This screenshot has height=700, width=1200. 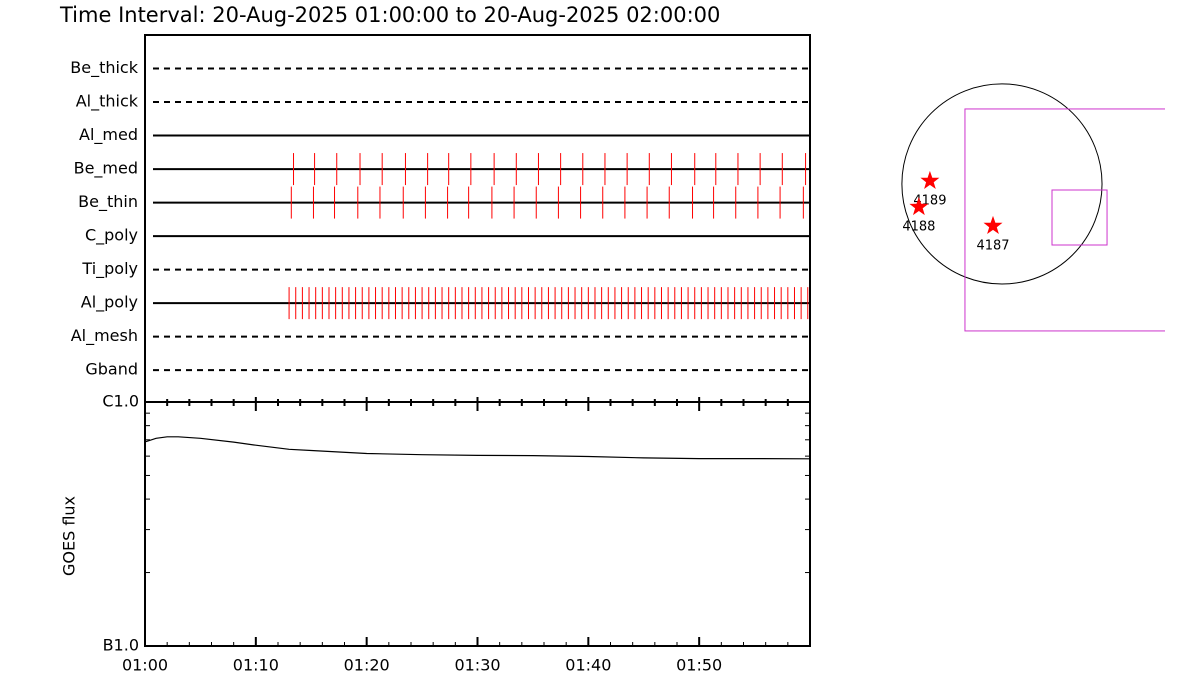 What do you see at coordinates (111, 236) in the screenshot?
I see `row-label: C_poly` at bounding box center [111, 236].